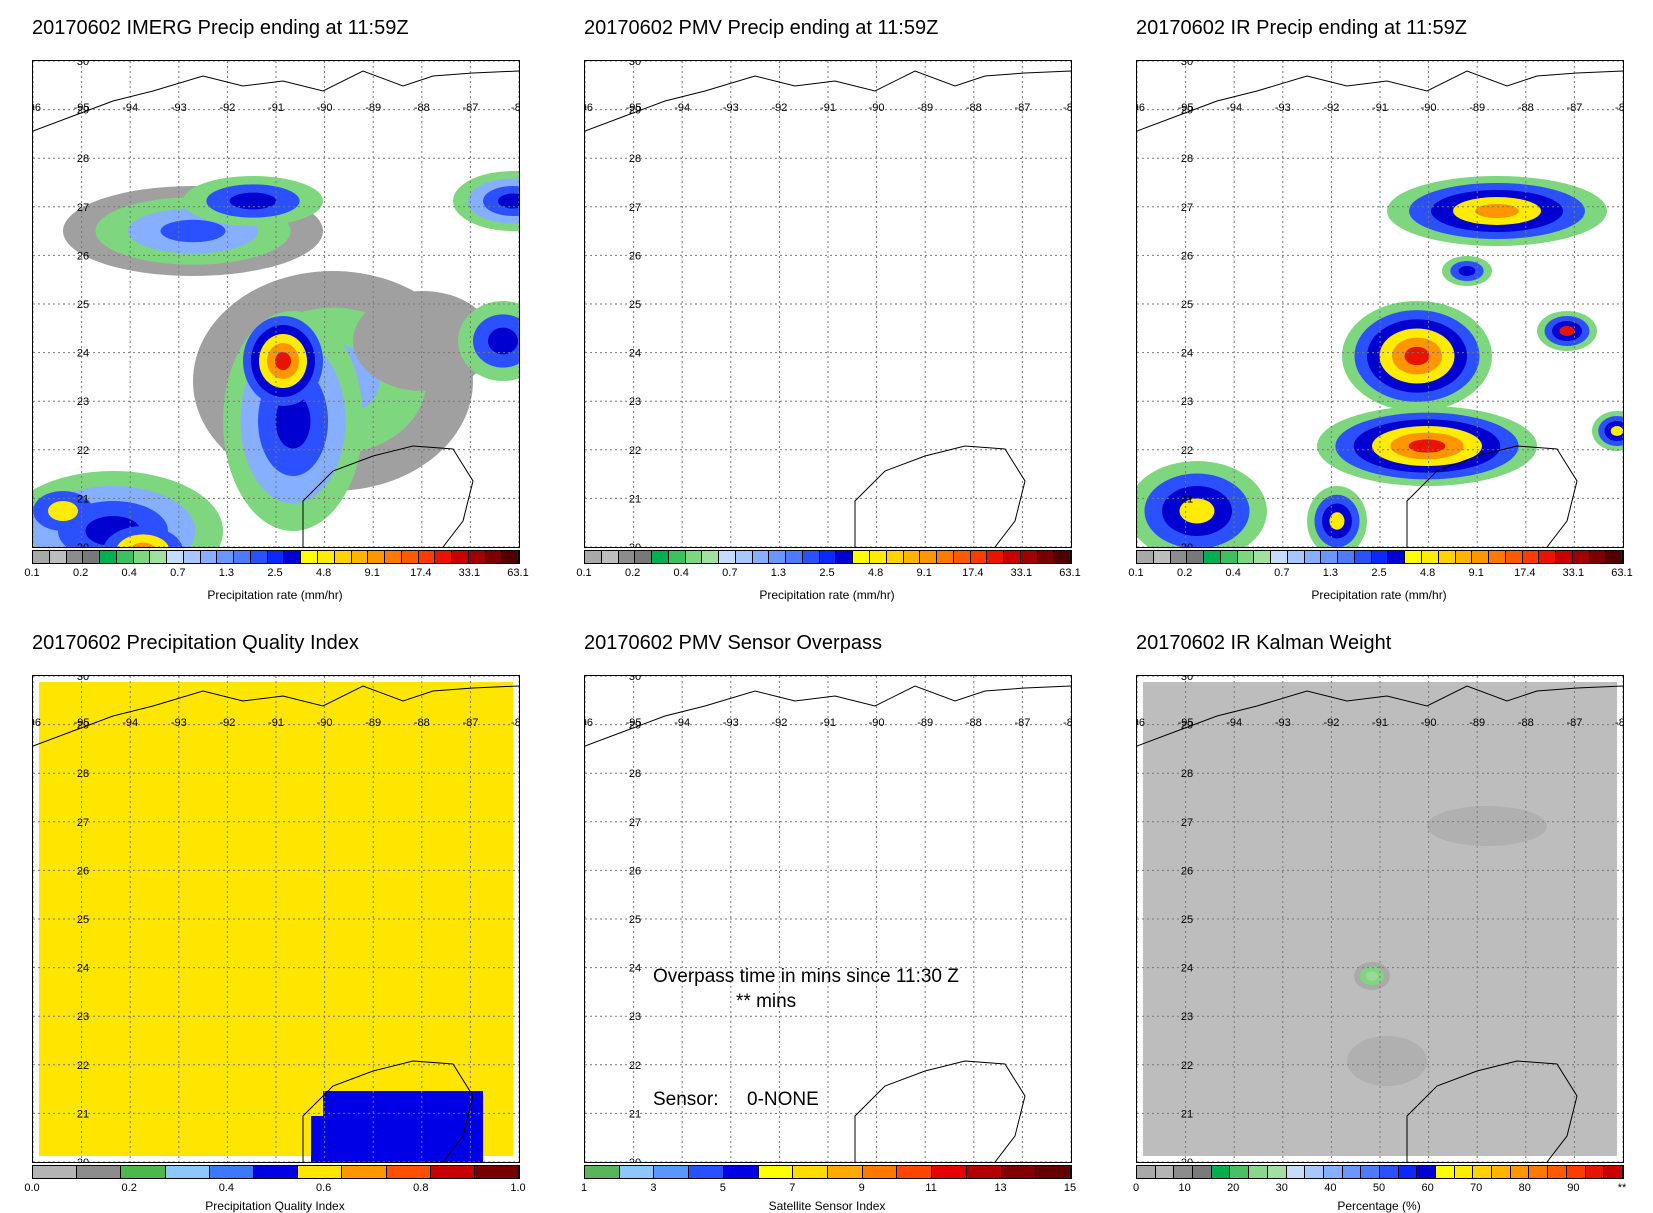 The image size is (1653, 1213). Describe the element at coordinates (275, 1206) in the screenshot. I see `colorbar-title: Precipitation Quality Index` at that location.